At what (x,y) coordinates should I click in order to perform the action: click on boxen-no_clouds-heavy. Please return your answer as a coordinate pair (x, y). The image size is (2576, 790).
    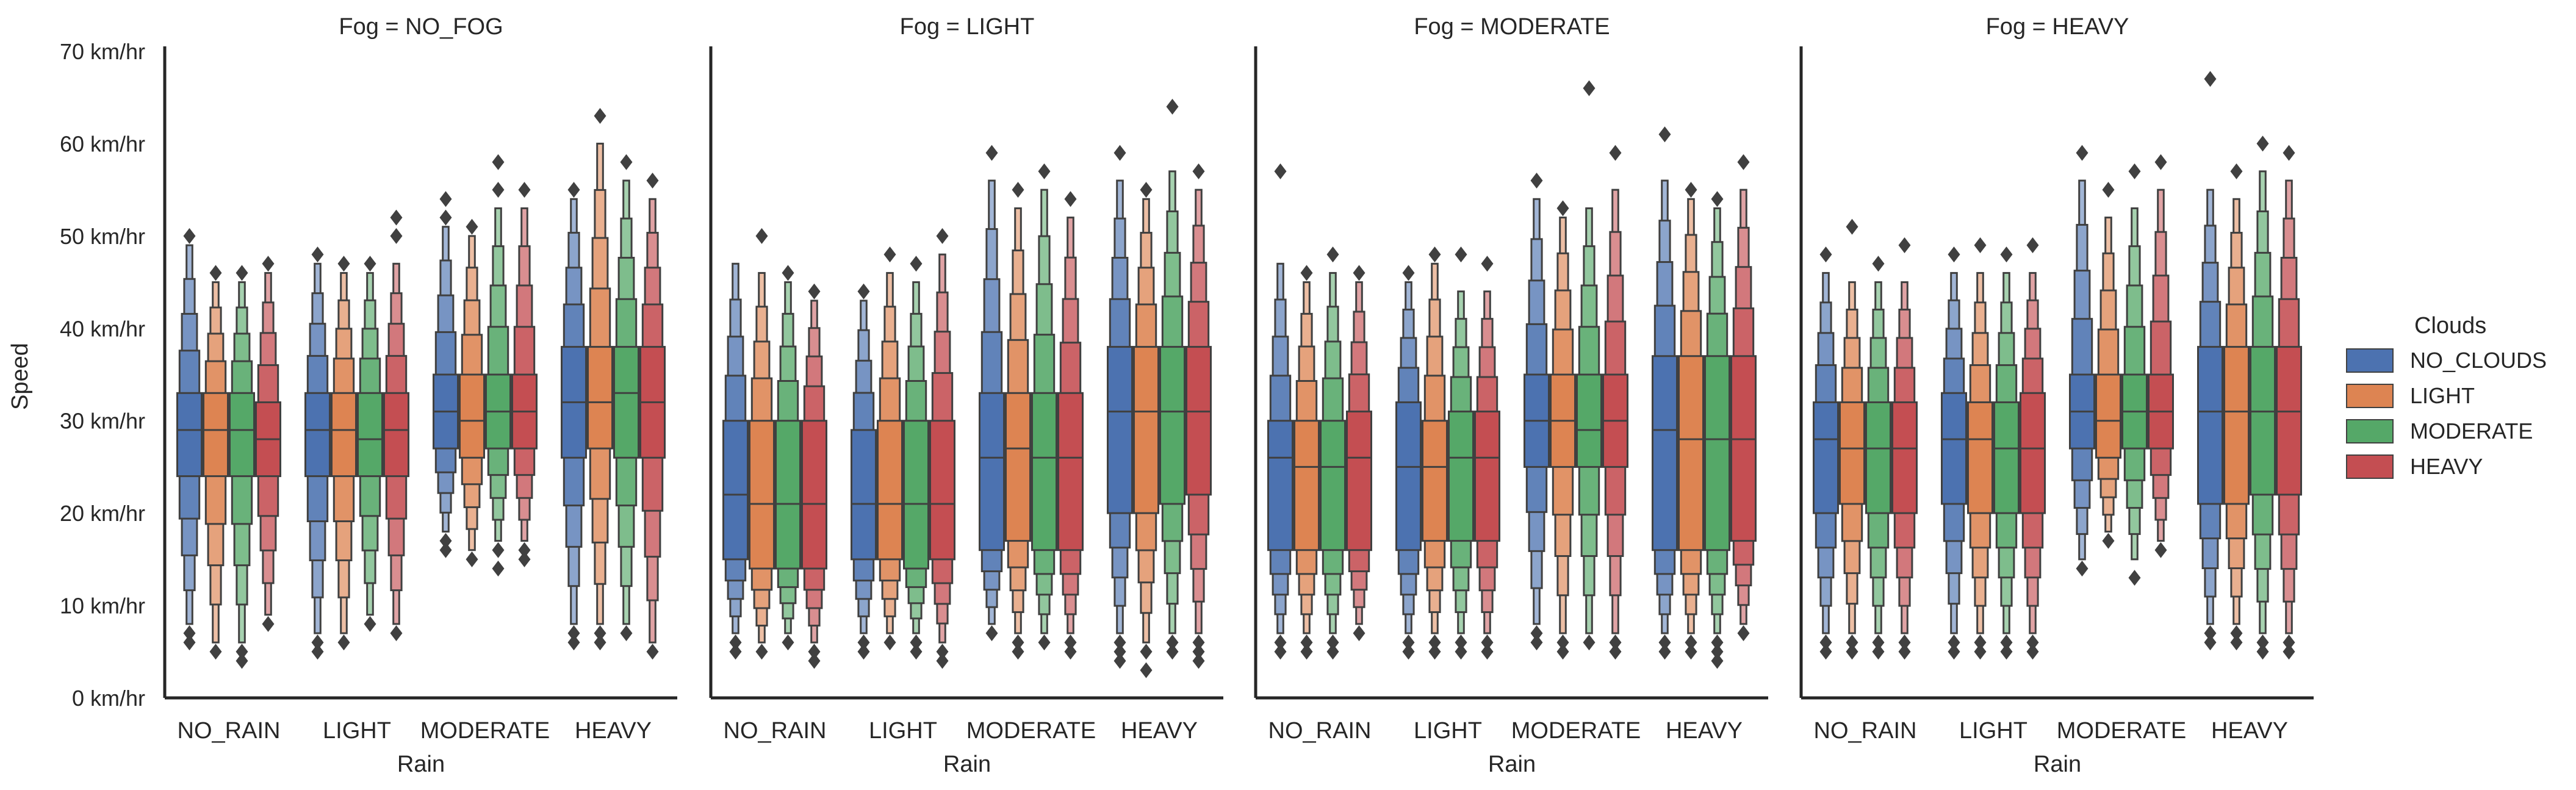
    Looking at the image, I should click on (1120, 407).